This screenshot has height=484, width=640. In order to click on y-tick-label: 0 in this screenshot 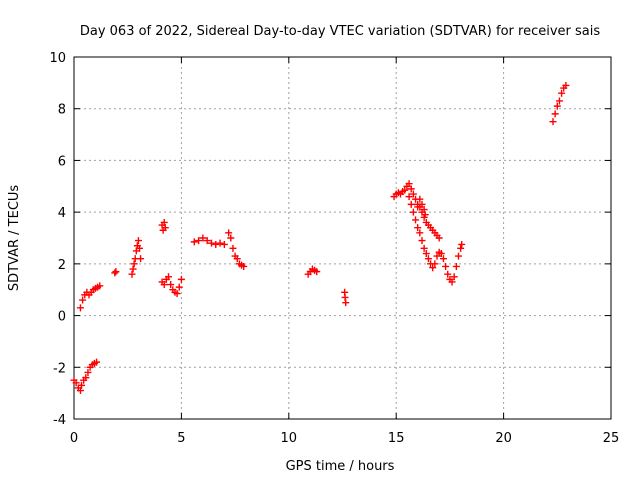, I will do `click(62, 317)`.